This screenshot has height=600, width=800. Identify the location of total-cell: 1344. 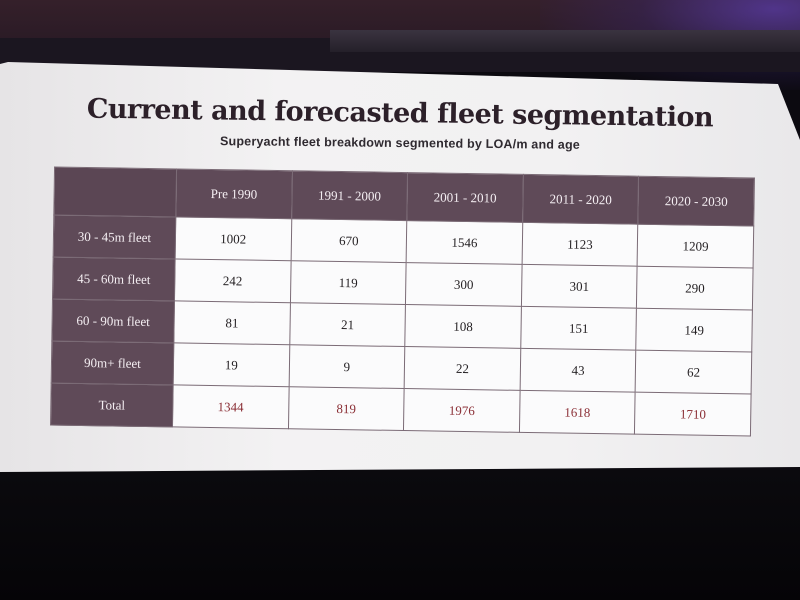
(230, 406).